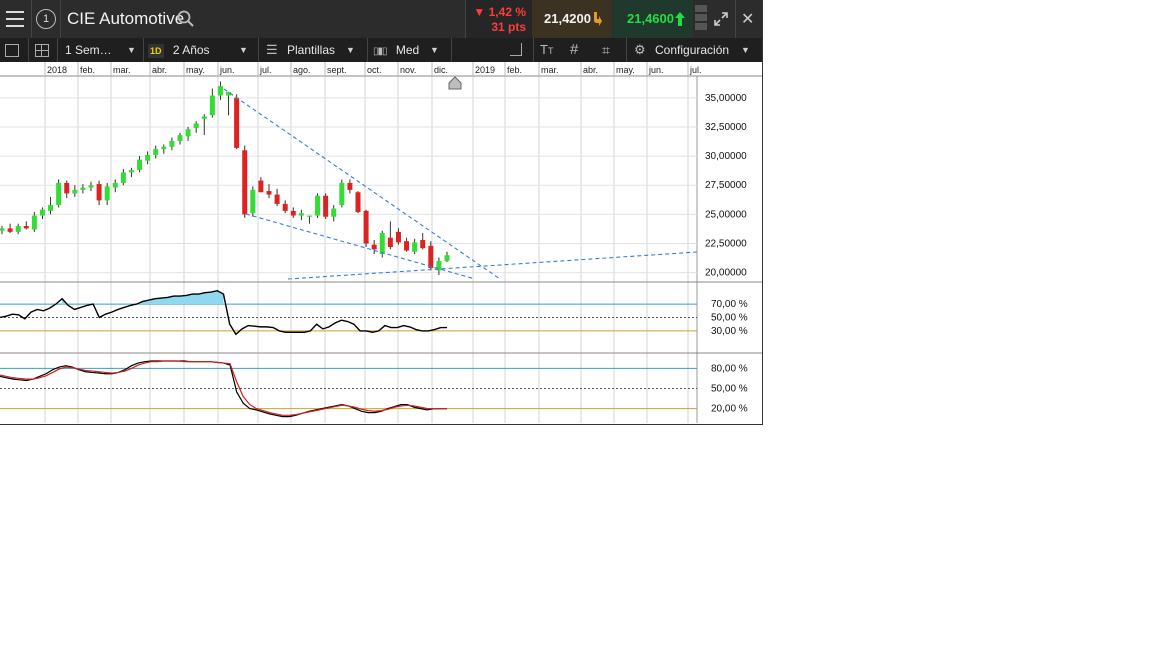 The image size is (1152, 648). Describe the element at coordinates (316, 50) in the screenshot. I see `templates-select: ☰ Plantillas ▼` at that location.